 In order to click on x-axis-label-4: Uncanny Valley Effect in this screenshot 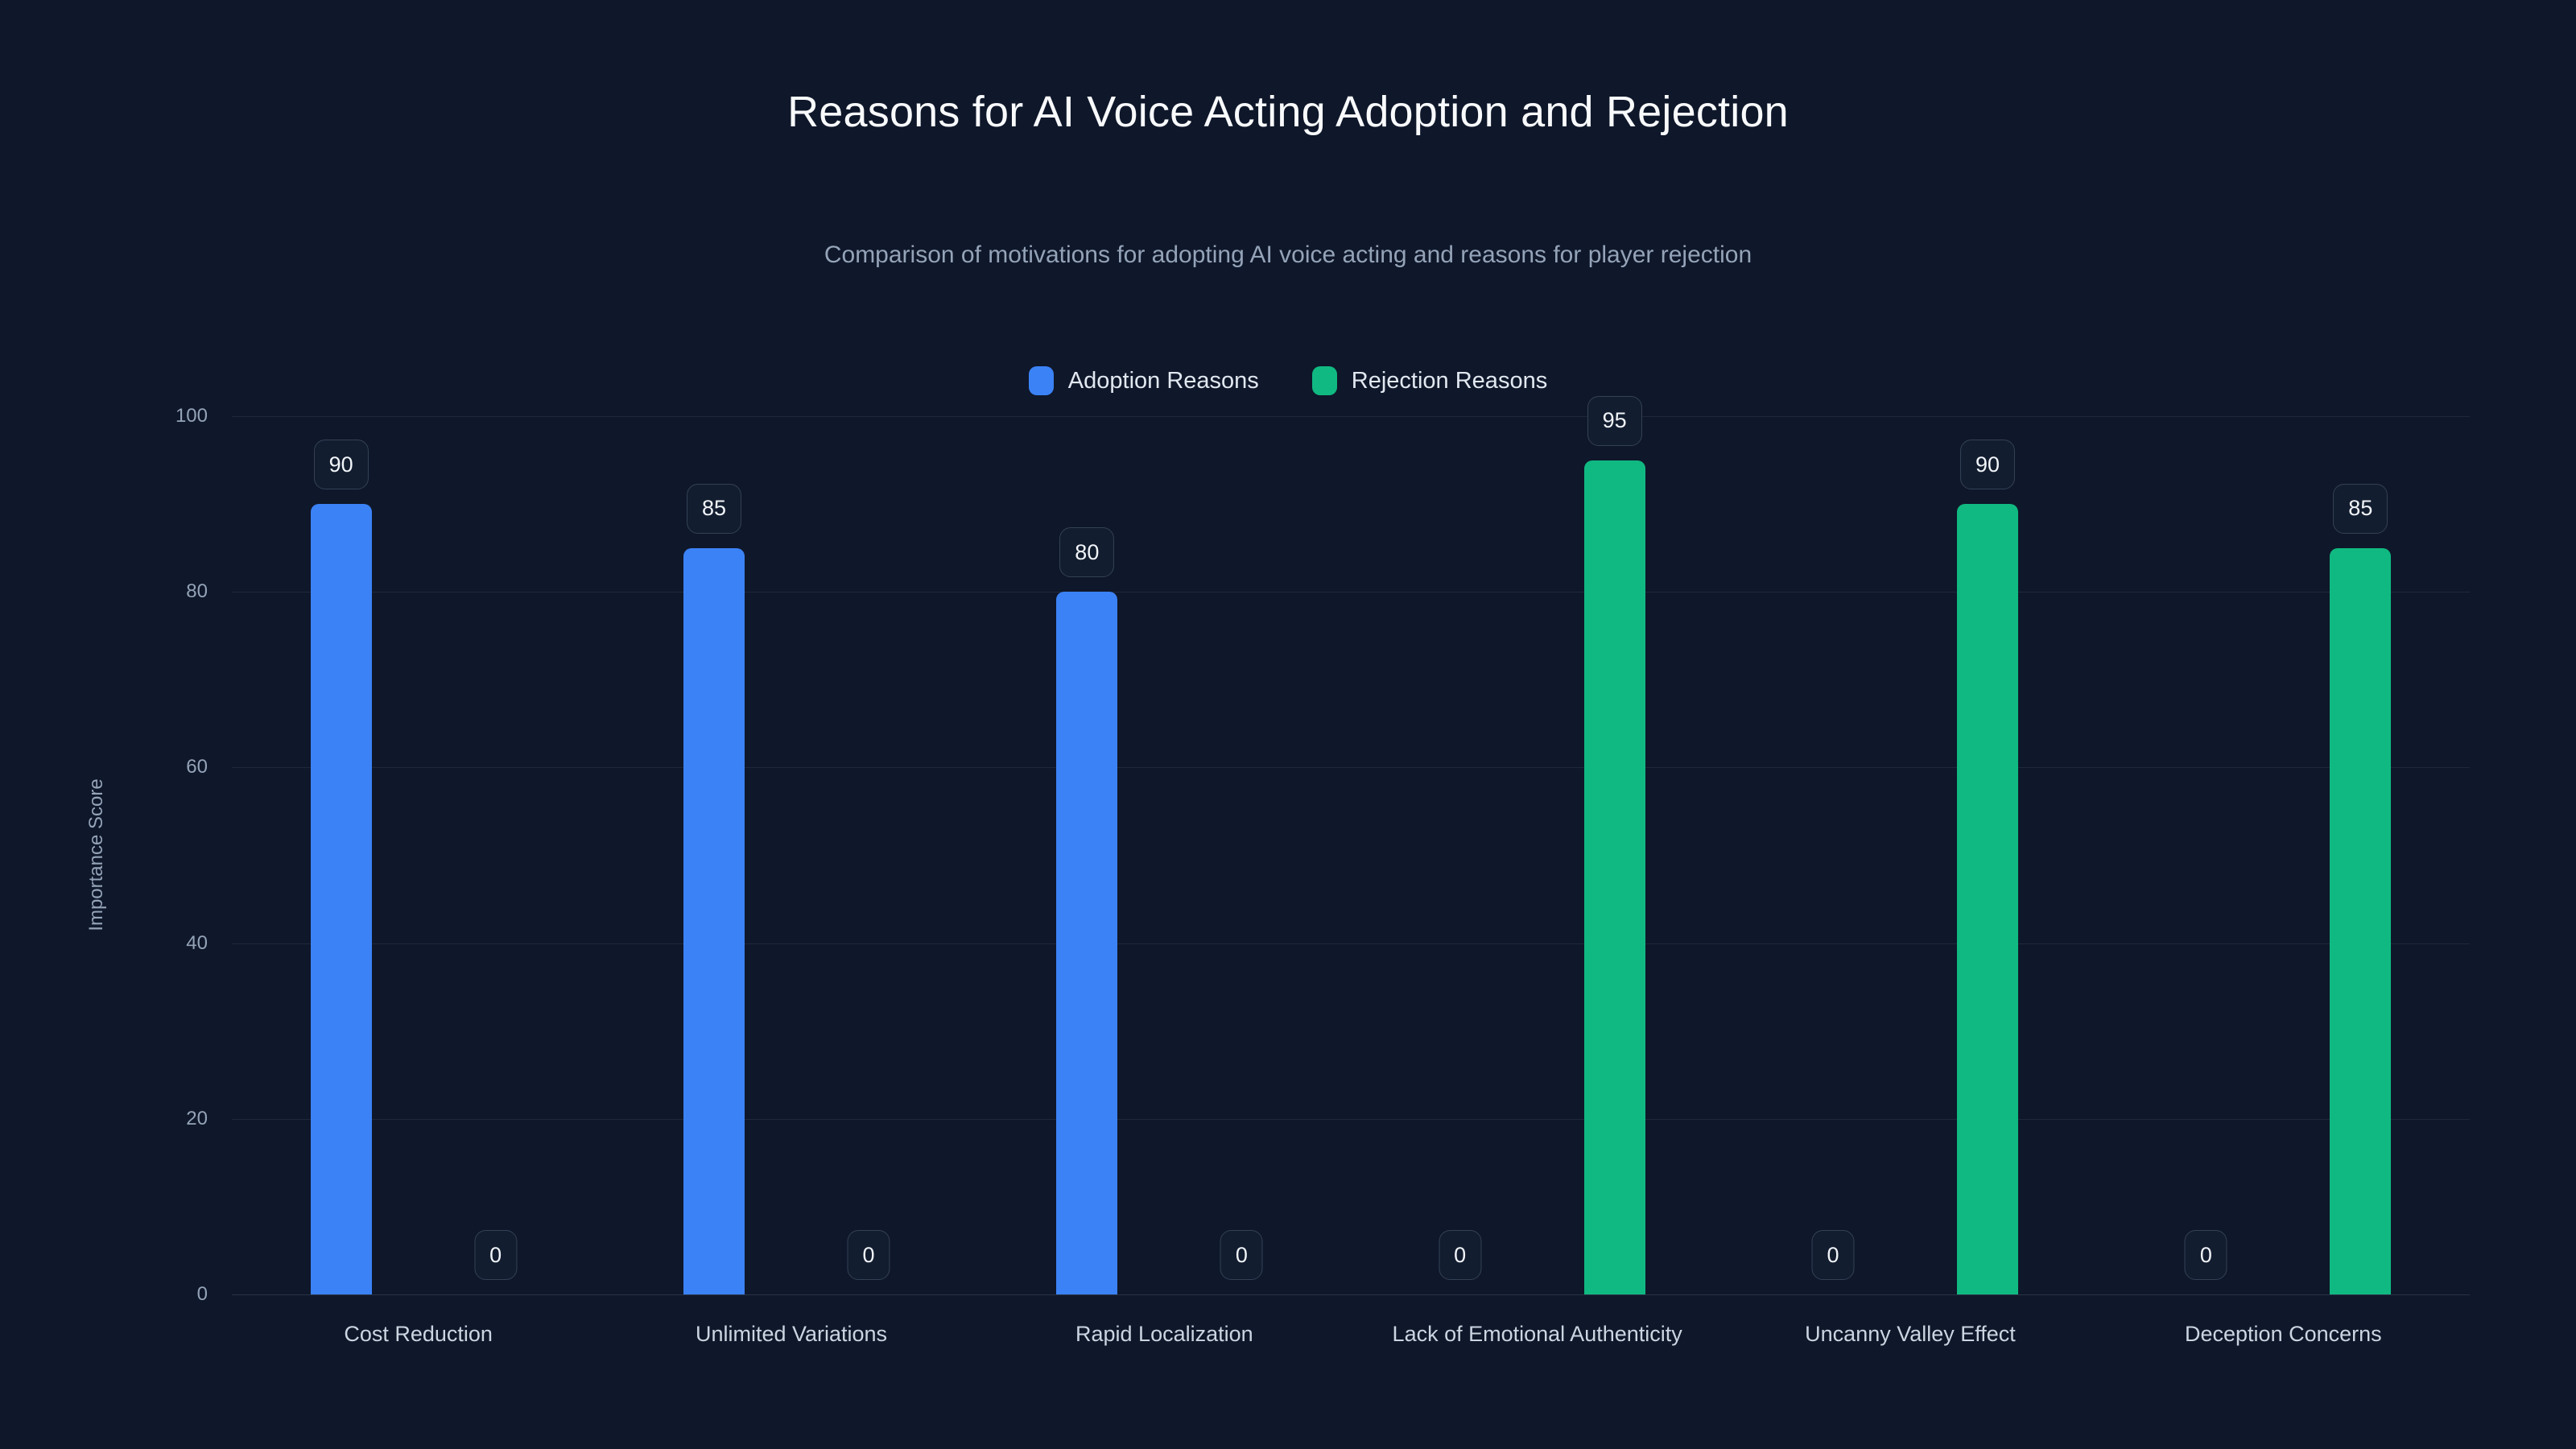, I will do `click(1910, 1334)`.